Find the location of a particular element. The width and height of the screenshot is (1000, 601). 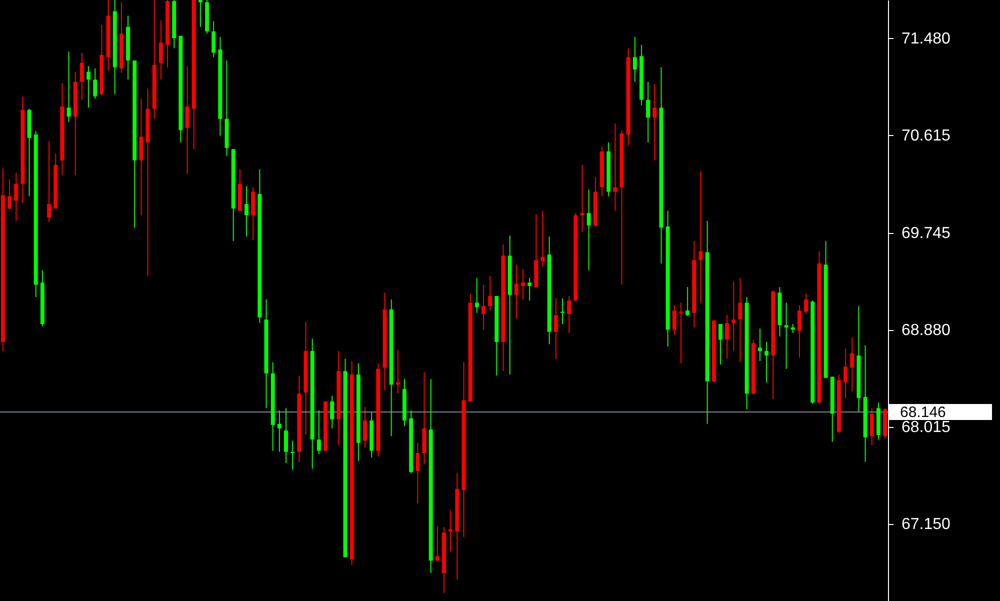

y-tick-label: 68.015 is located at coordinates (926, 427).